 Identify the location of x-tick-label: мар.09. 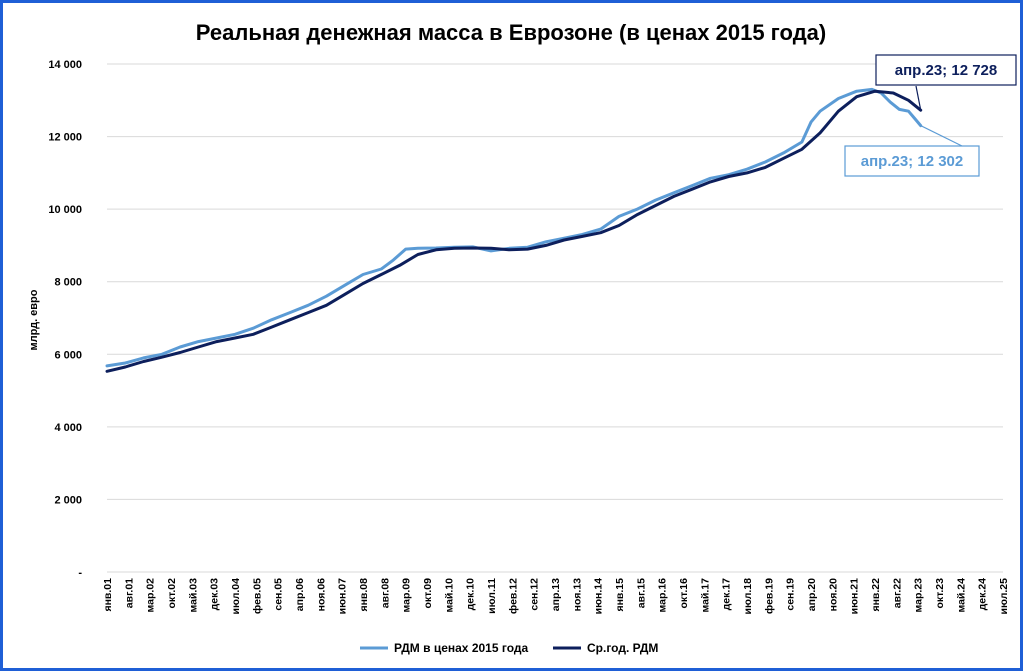
(407, 595).